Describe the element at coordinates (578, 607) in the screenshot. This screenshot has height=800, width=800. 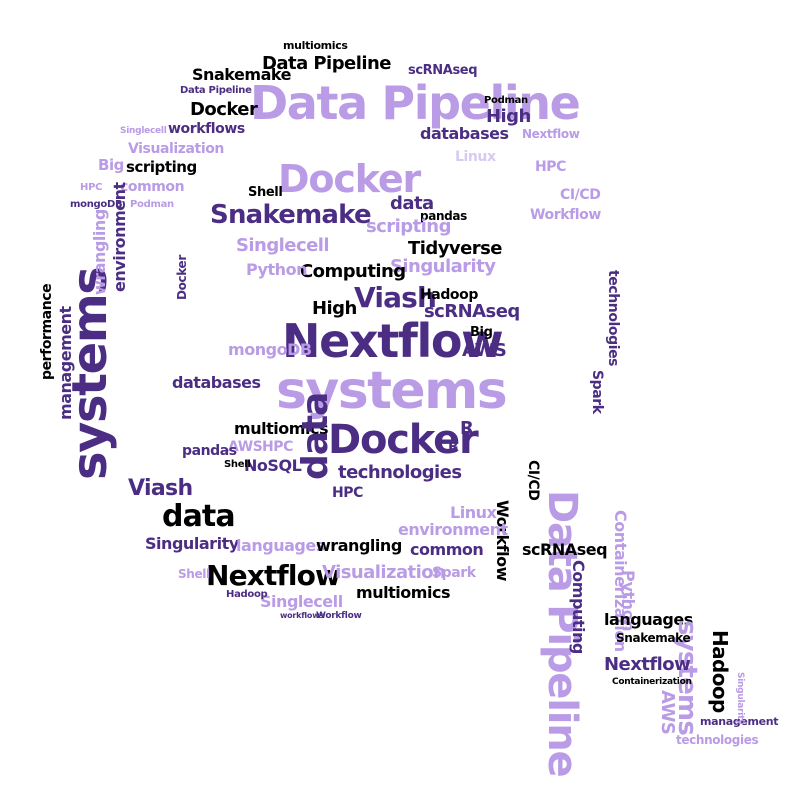
I see `word-computing-handle: Computing` at that location.